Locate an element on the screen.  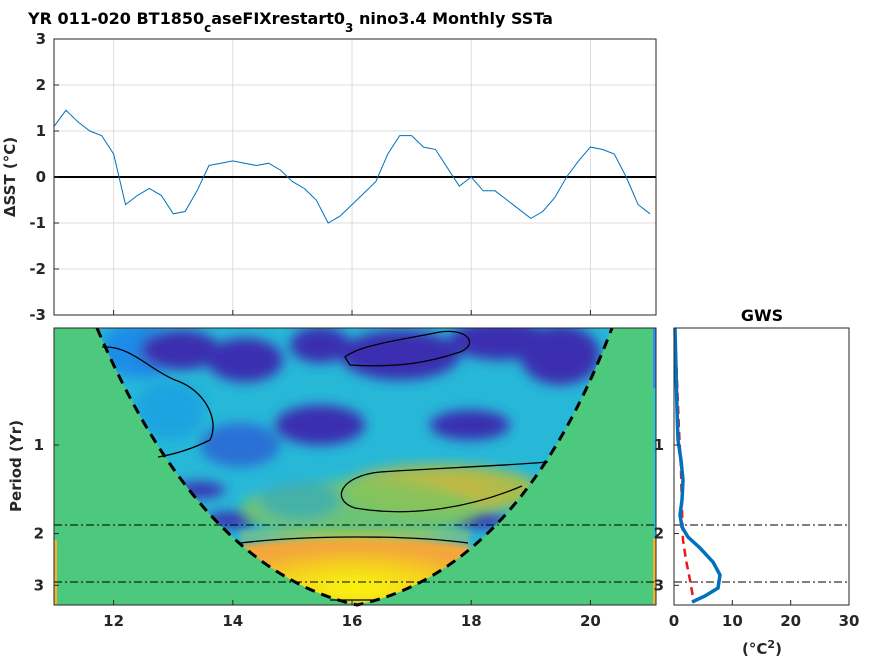
wavelet-ytick-label: 3 is located at coordinates (39, 585).